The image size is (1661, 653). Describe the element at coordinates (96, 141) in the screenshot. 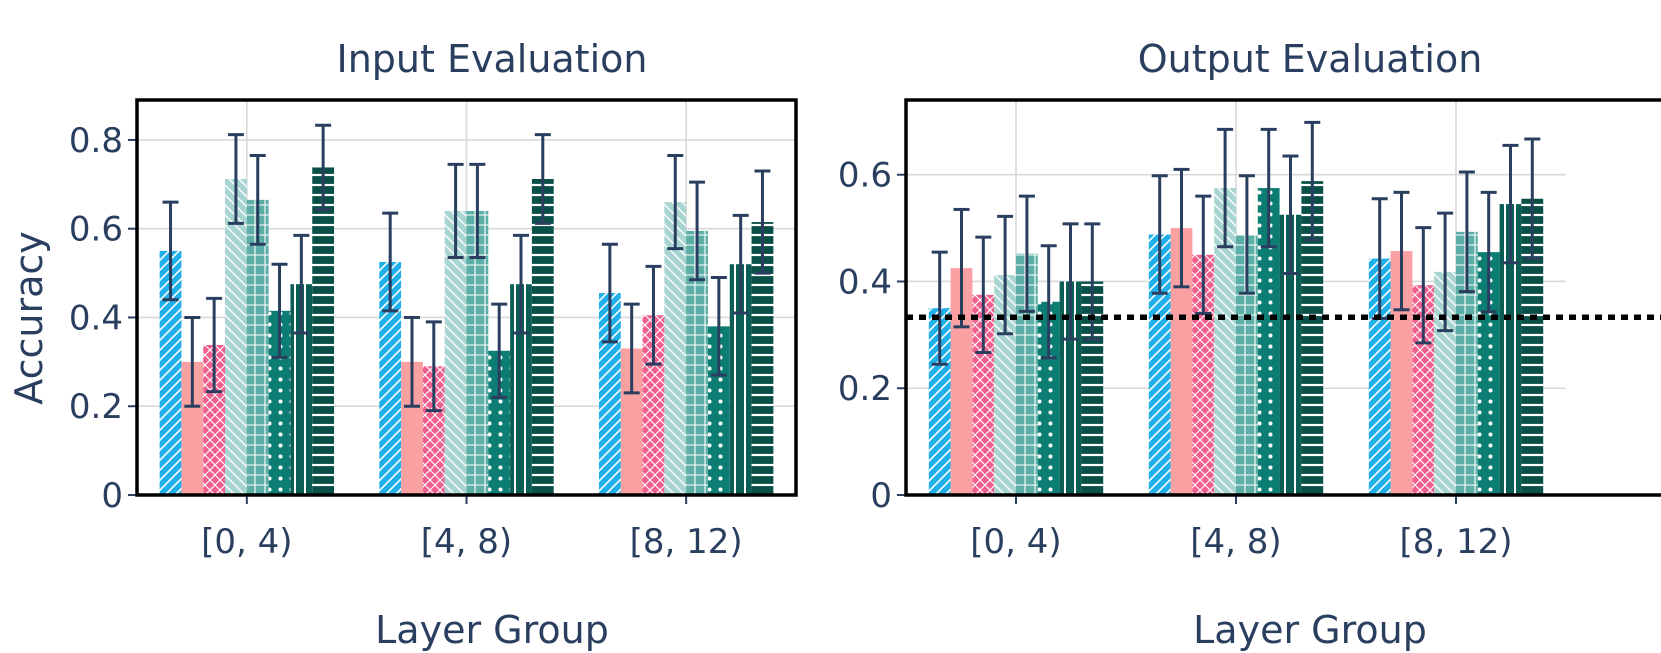

I see `y-tick-label: 0.8` at that location.